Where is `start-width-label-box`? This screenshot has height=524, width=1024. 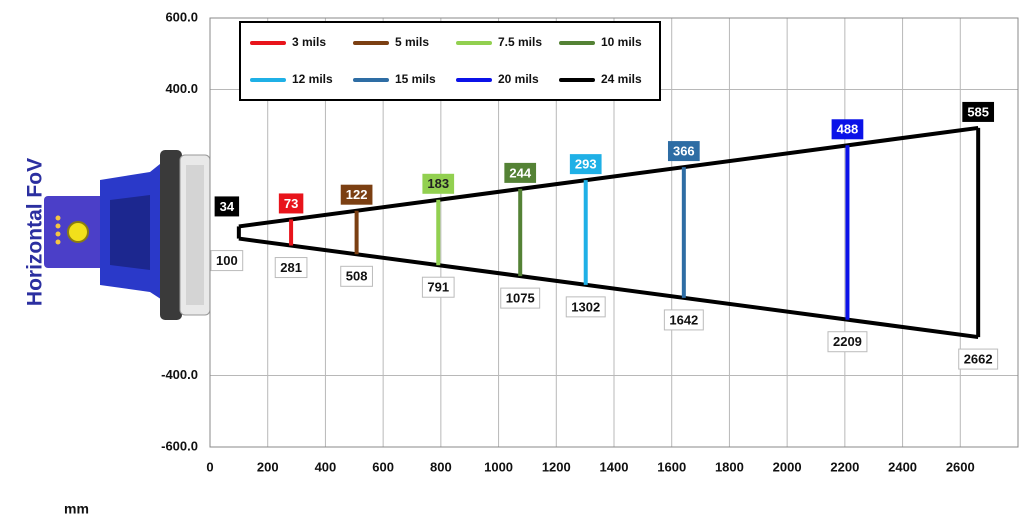 start-width-label-box is located at coordinates (227, 206).